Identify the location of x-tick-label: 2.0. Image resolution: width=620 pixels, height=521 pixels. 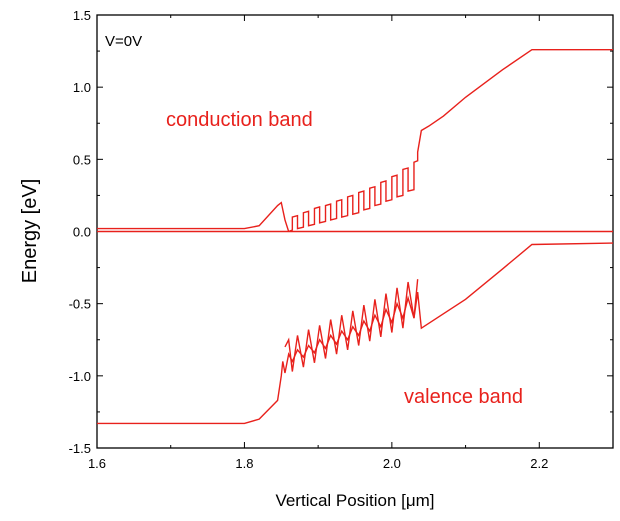
(392, 463).